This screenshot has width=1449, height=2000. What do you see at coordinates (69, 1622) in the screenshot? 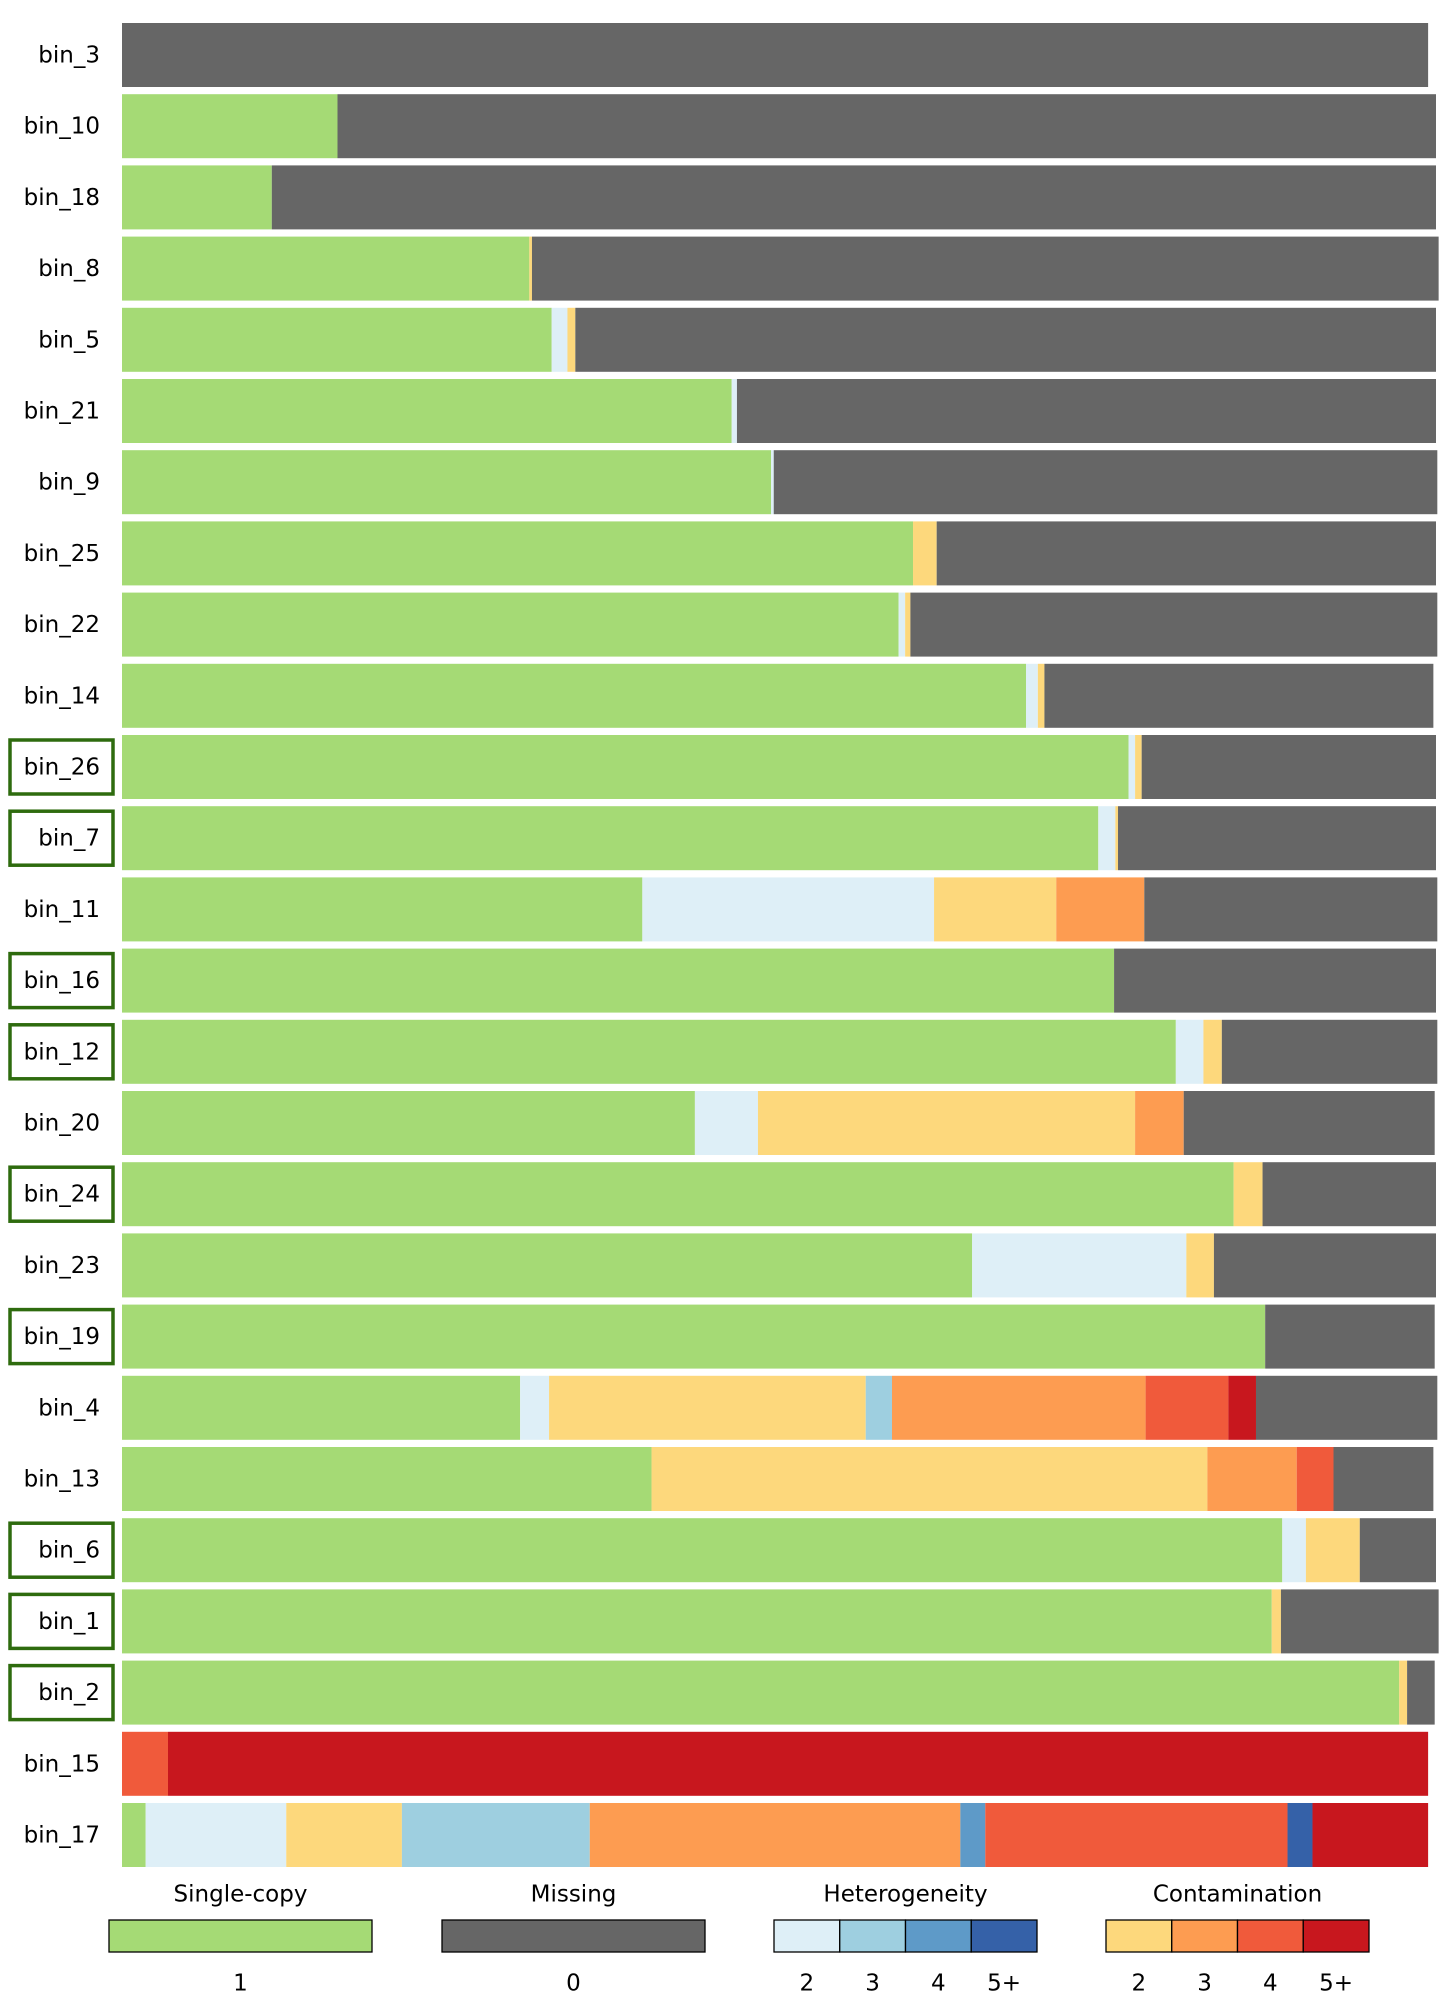
I see `row-label: bin_1` at bounding box center [69, 1622].